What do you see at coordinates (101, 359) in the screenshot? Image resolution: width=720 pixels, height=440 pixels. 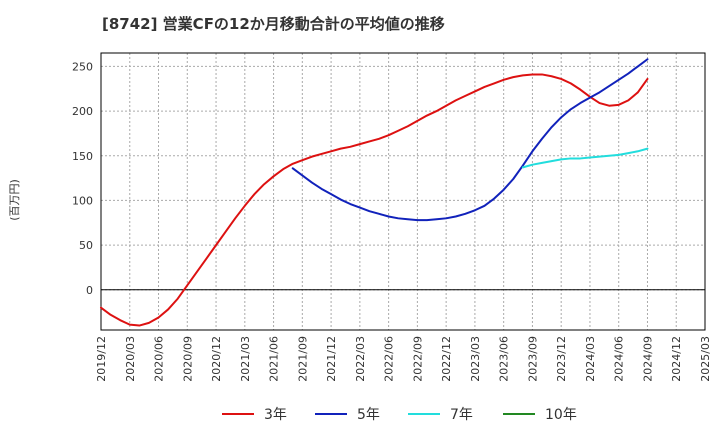 I see `x-tick-label: 2019/12` at bounding box center [101, 359].